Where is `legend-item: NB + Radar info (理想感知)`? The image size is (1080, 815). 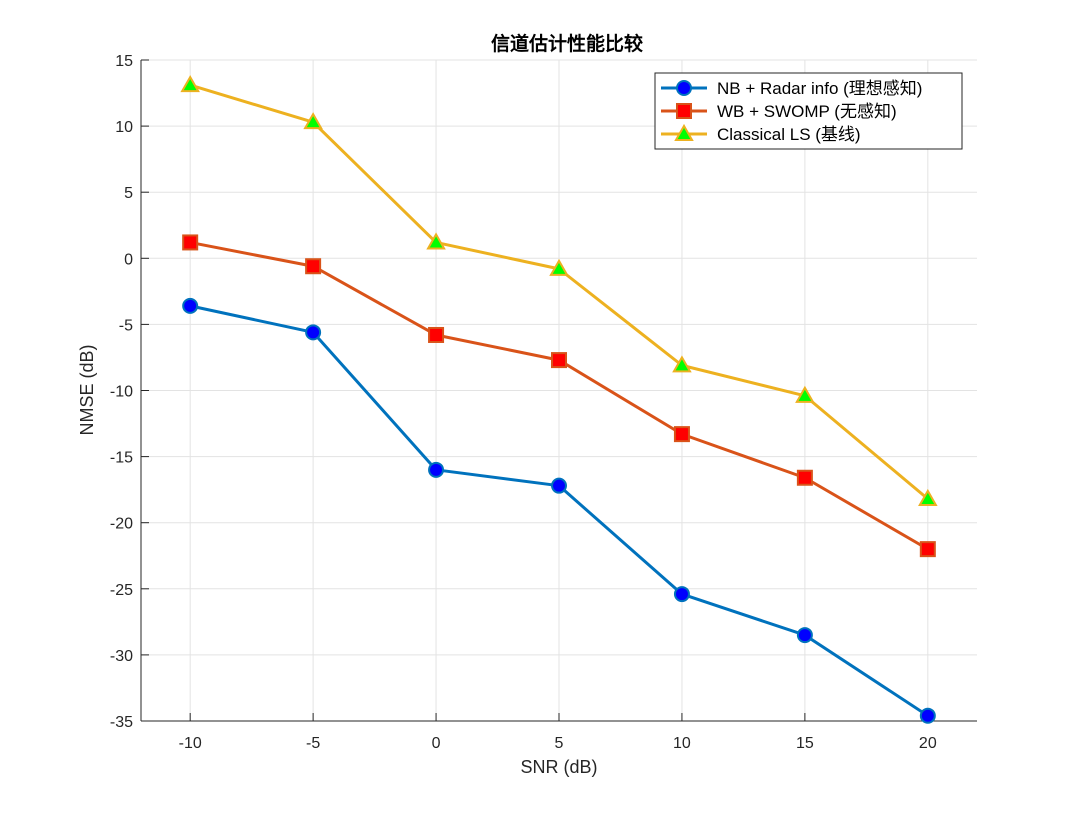 legend-item: NB + Radar info (理想感知) is located at coordinates (791, 88).